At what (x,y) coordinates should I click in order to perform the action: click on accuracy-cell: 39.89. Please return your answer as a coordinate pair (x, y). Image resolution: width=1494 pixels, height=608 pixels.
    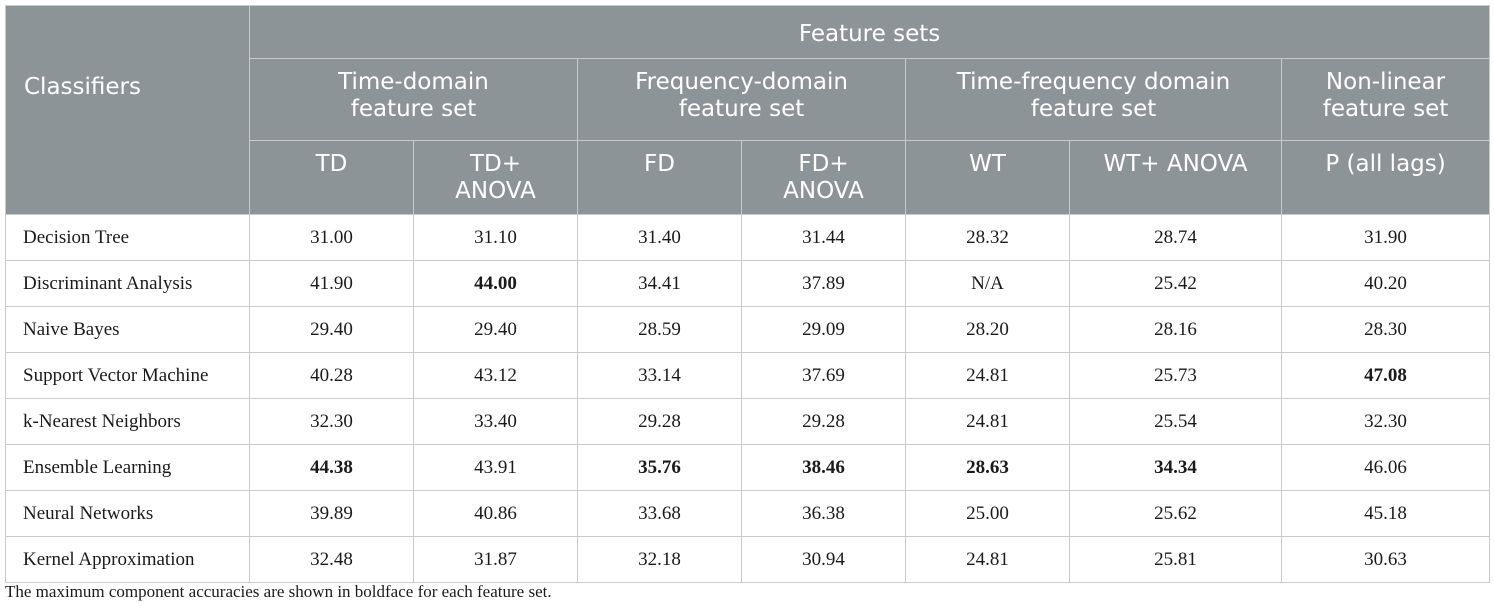
    Looking at the image, I should click on (331, 513).